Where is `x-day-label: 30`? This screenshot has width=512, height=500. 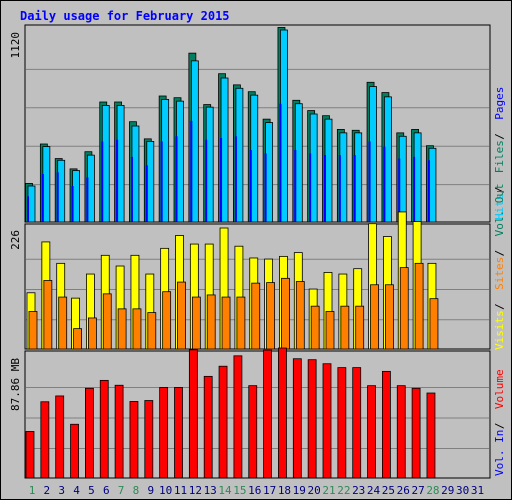 x-day-label: 30 is located at coordinates (462, 490).